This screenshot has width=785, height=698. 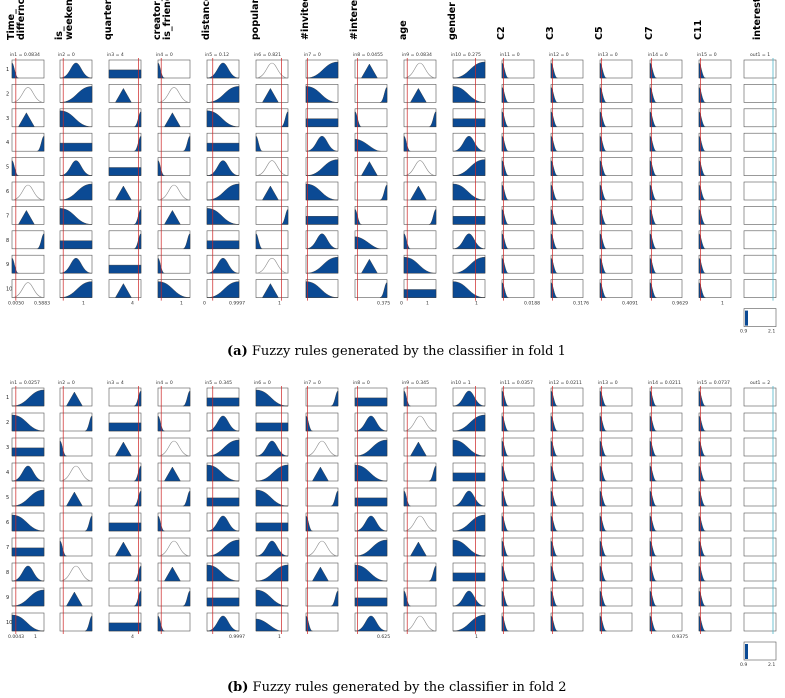 I want to click on input-value-label: in5 = 0.345, so click(x=218, y=383).